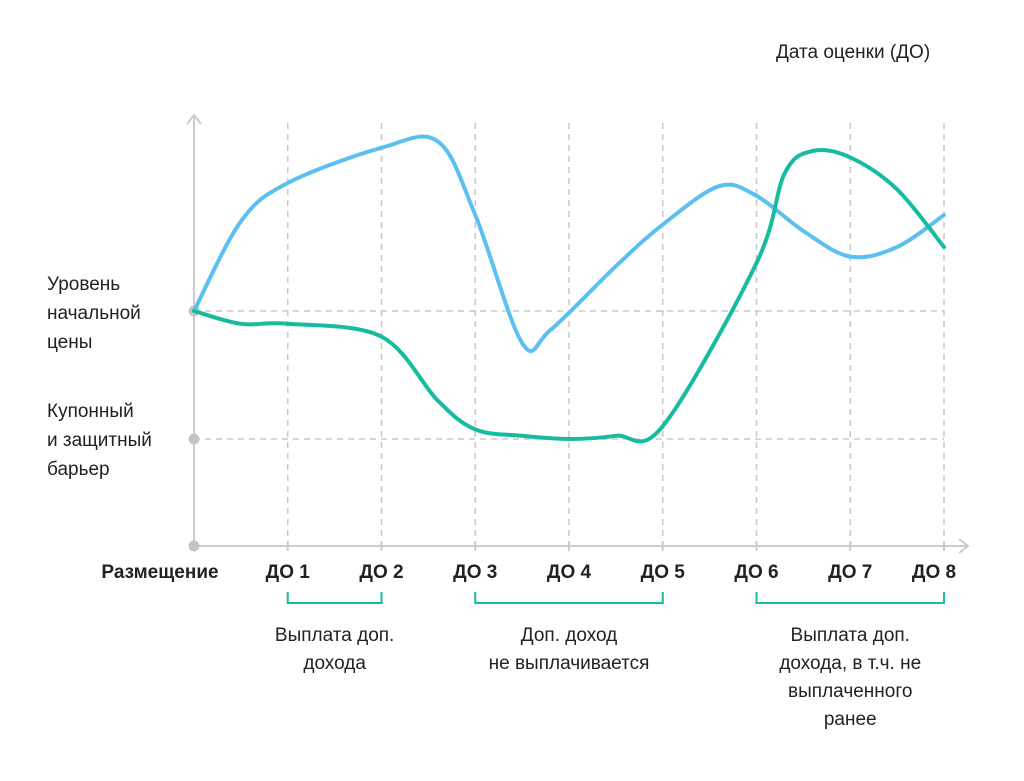 Image resolution: width=1024 pixels, height=781 pixels. I want to click on y-level-line: и защитный, so click(99, 440).